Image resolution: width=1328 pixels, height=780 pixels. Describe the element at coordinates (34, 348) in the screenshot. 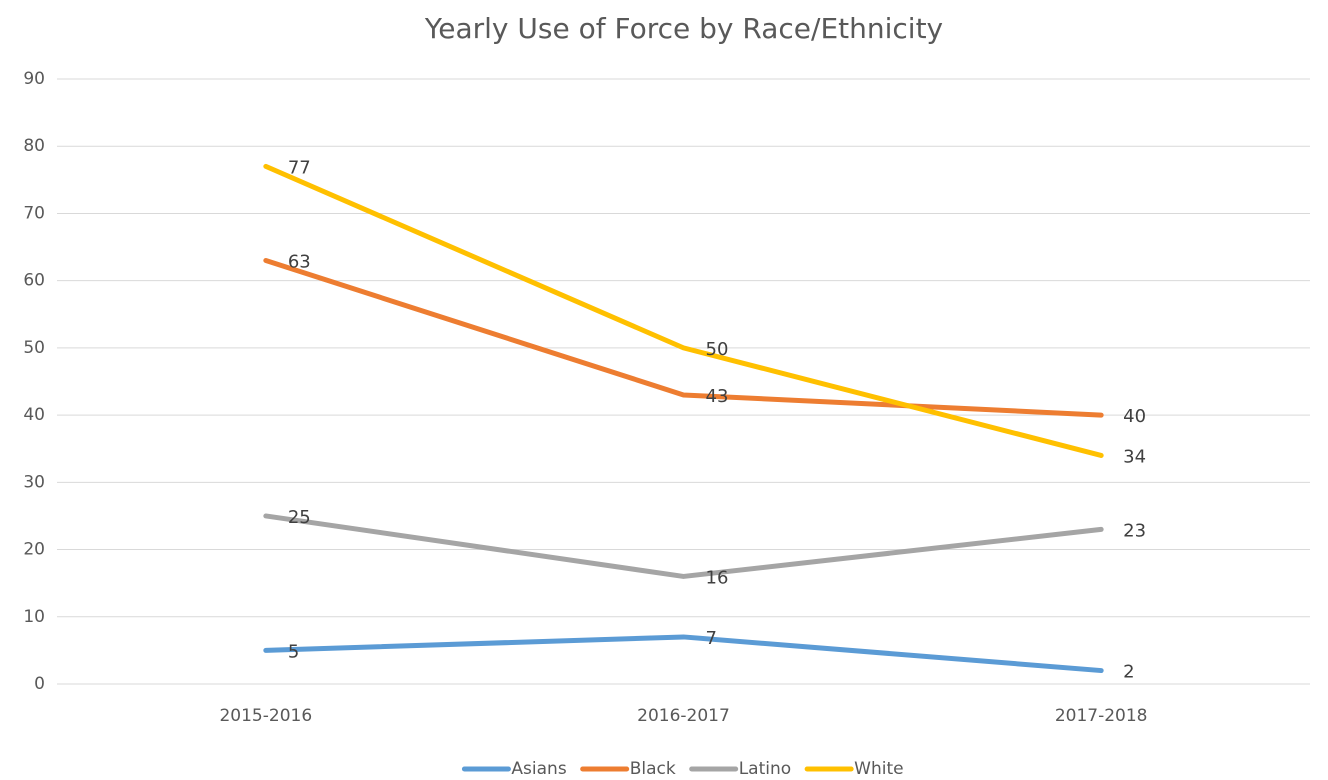

I see `y-tick-label: 50` at that location.